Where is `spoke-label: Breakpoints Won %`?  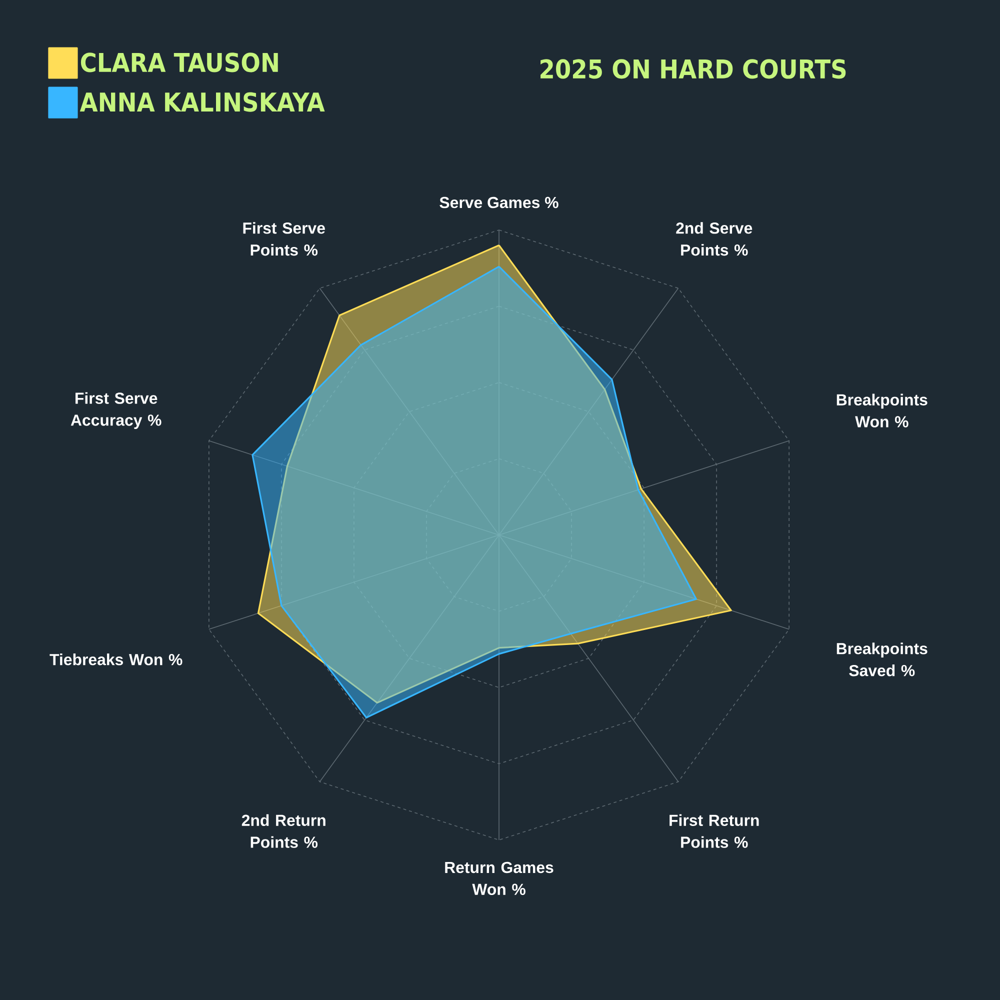
spoke-label: Breakpoints Won % is located at coordinates (882, 411).